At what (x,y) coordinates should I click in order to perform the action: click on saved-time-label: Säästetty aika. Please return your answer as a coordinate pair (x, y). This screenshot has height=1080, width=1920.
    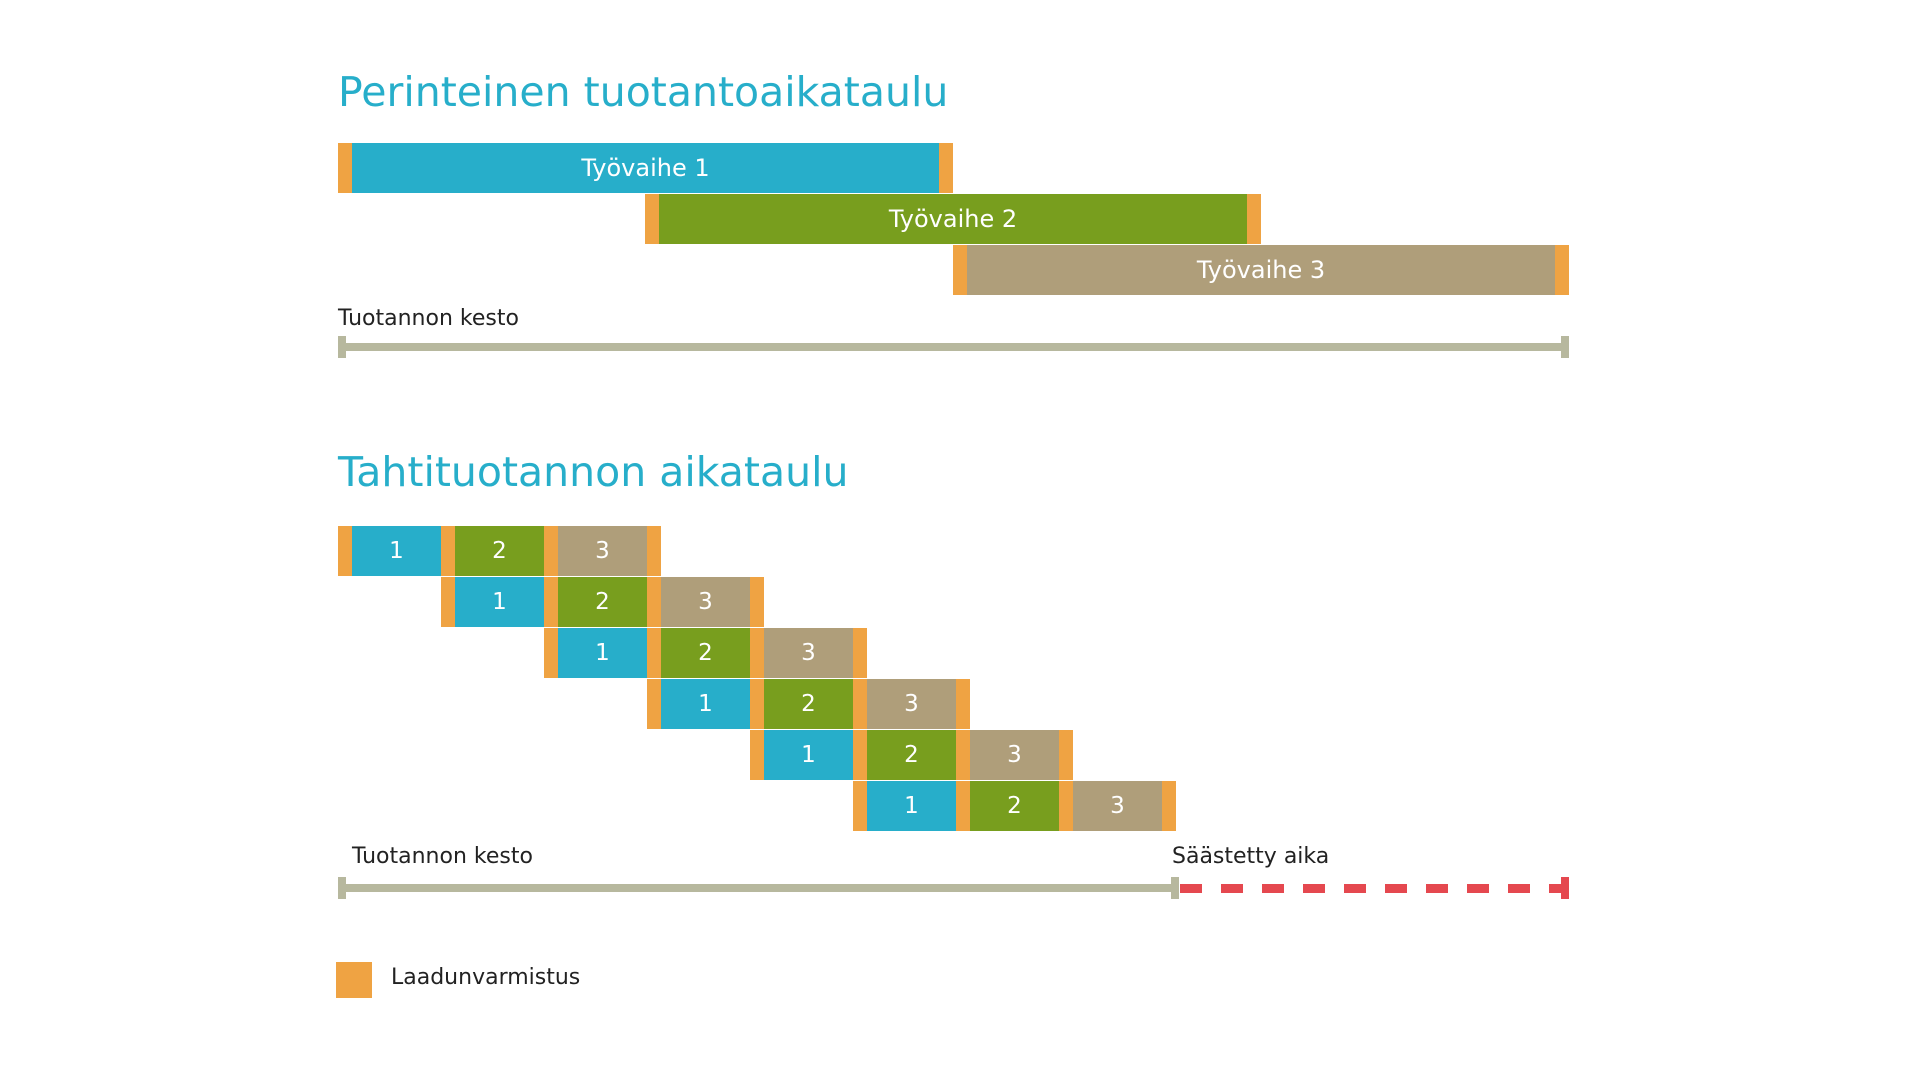
    Looking at the image, I should click on (1251, 856).